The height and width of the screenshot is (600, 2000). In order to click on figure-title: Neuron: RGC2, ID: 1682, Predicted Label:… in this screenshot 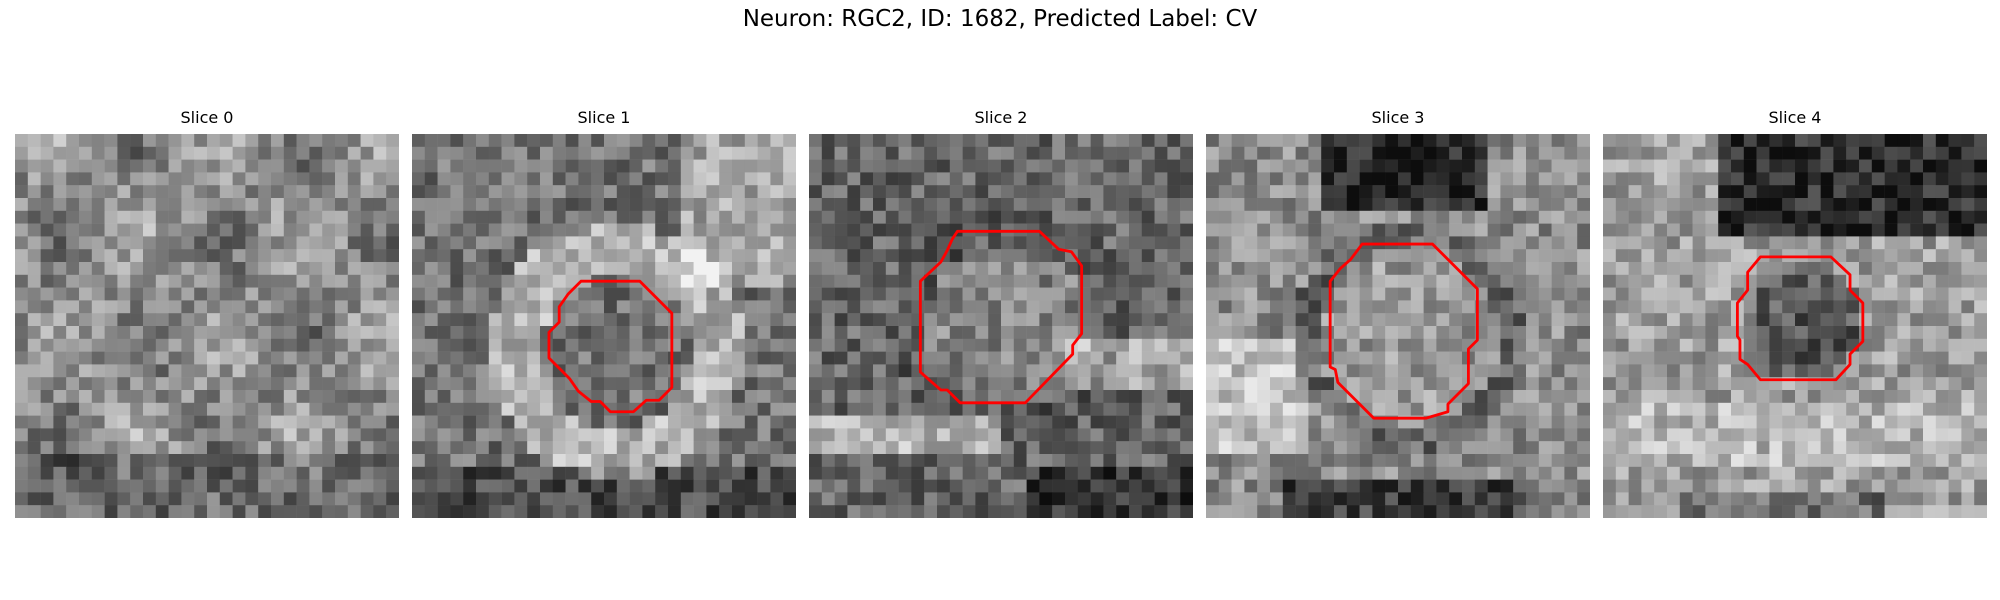, I will do `click(1000, 19)`.